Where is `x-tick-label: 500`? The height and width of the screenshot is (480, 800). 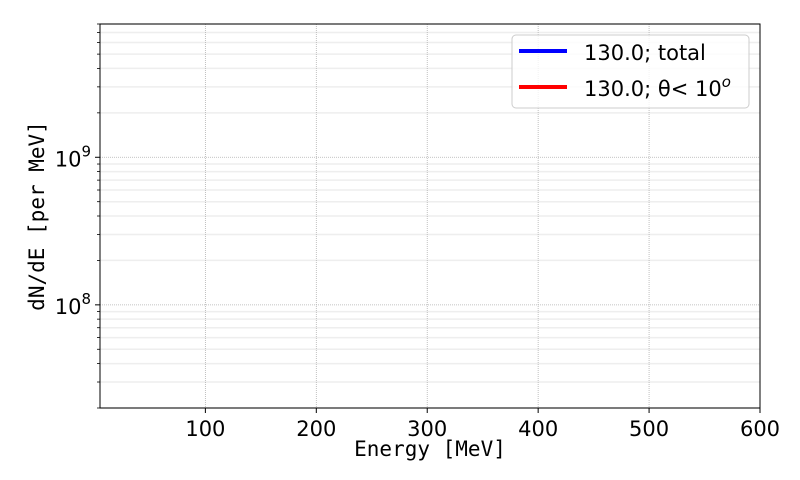 x-tick-label: 500 is located at coordinates (649, 429).